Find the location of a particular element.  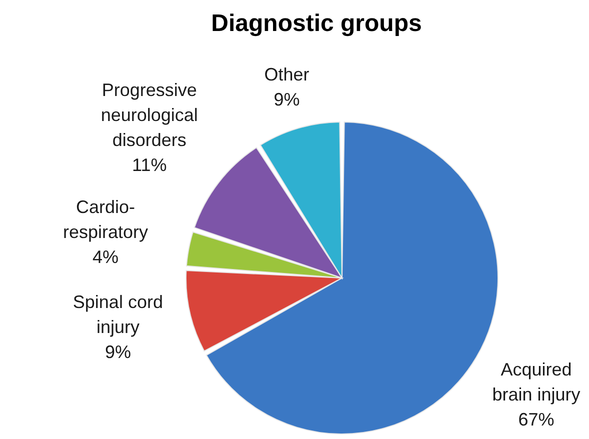

chart-title: Diagnostic groups is located at coordinates (316, 23).